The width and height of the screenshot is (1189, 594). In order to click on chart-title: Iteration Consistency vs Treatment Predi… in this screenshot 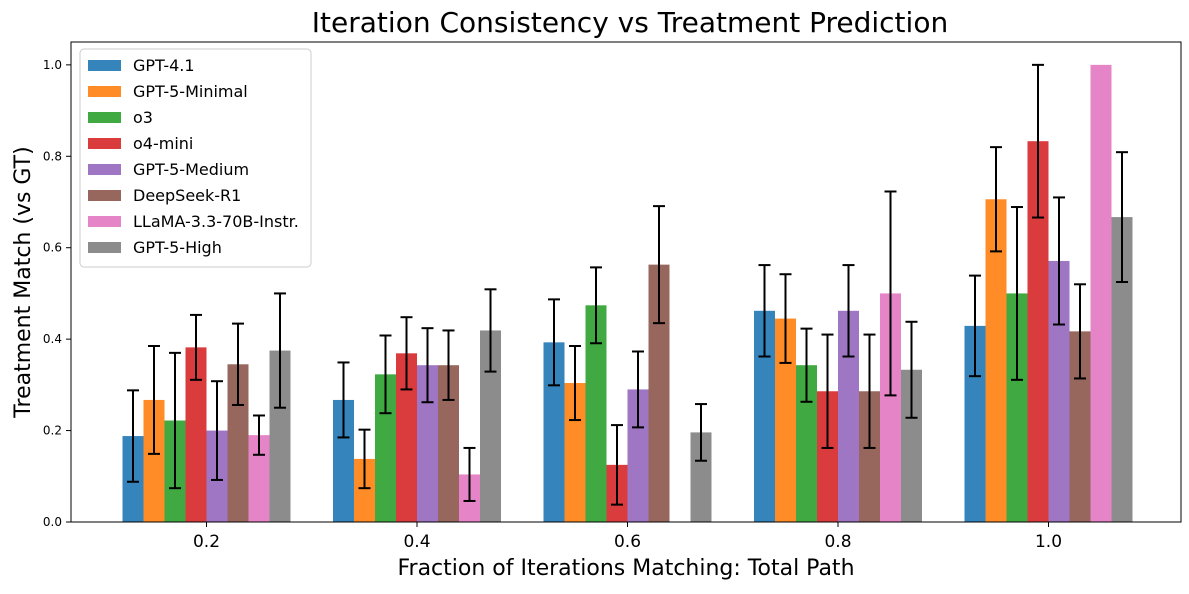, I will do `click(630, 22)`.